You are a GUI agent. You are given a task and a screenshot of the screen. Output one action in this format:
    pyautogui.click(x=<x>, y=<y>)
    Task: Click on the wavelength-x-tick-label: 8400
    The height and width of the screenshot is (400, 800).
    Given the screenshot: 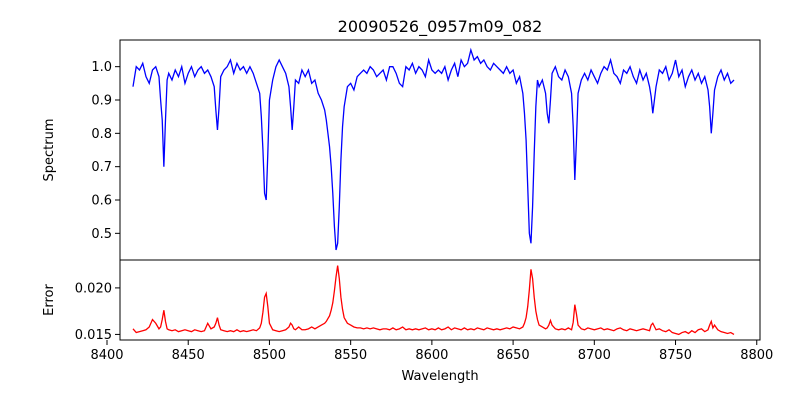 What is the action you would take?
    pyautogui.click(x=106, y=355)
    